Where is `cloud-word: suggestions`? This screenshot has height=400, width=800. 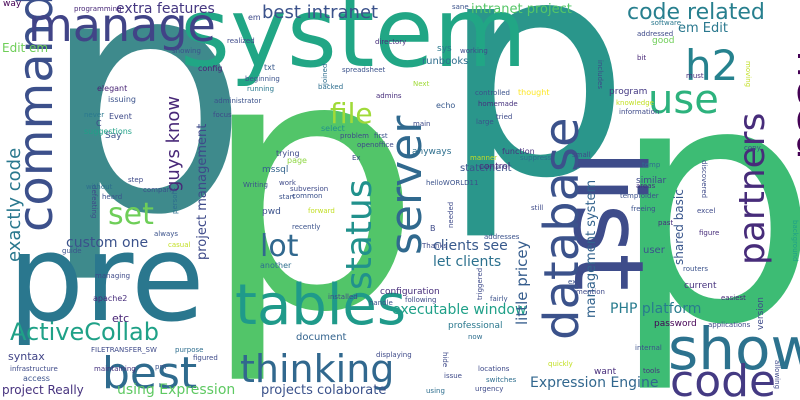 cloud-word: suggestions is located at coordinates (108, 131).